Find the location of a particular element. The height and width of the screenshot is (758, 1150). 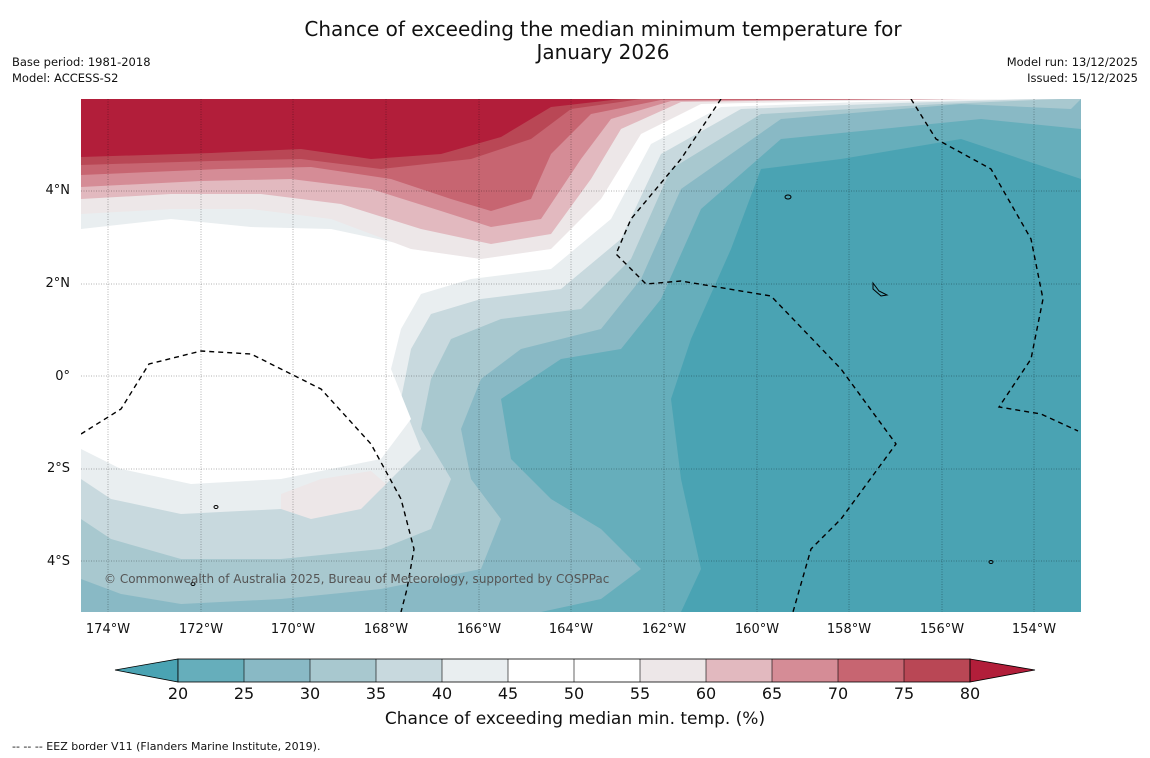

colorbar-tick-75: 75 is located at coordinates (904, 693).